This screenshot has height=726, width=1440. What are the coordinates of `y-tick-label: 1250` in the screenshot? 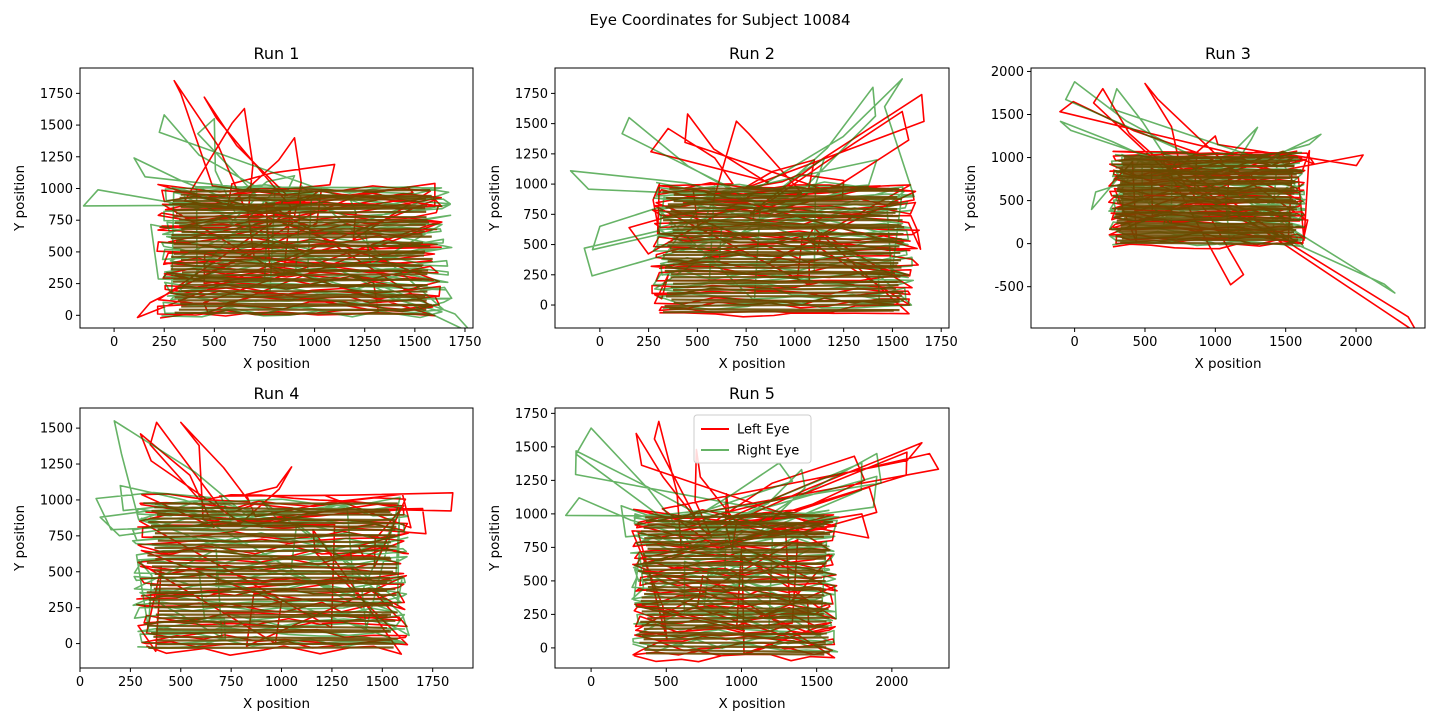 It's located at (531, 481).